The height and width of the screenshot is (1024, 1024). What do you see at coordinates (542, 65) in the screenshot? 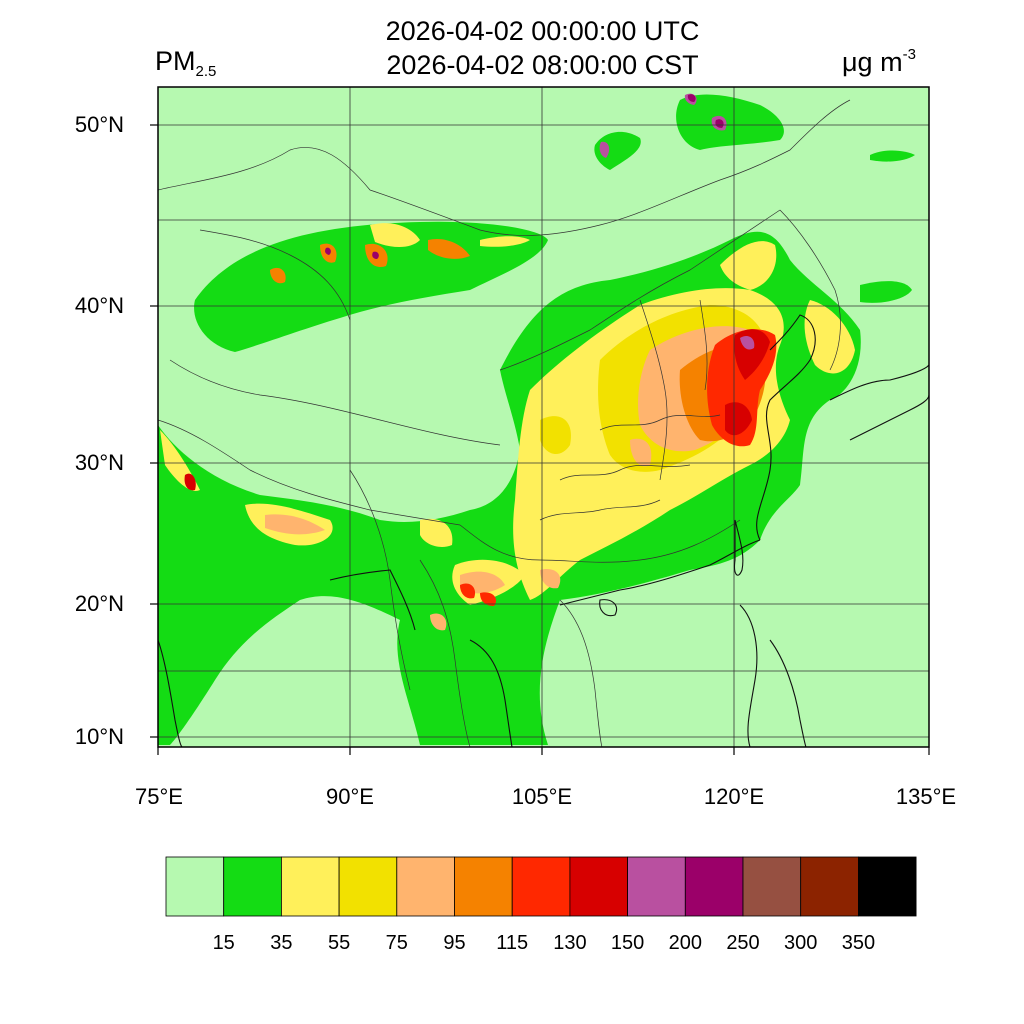
I see `map-title-cst: 2026-04-02 08:00:00 CST` at bounding box center [542, 65].